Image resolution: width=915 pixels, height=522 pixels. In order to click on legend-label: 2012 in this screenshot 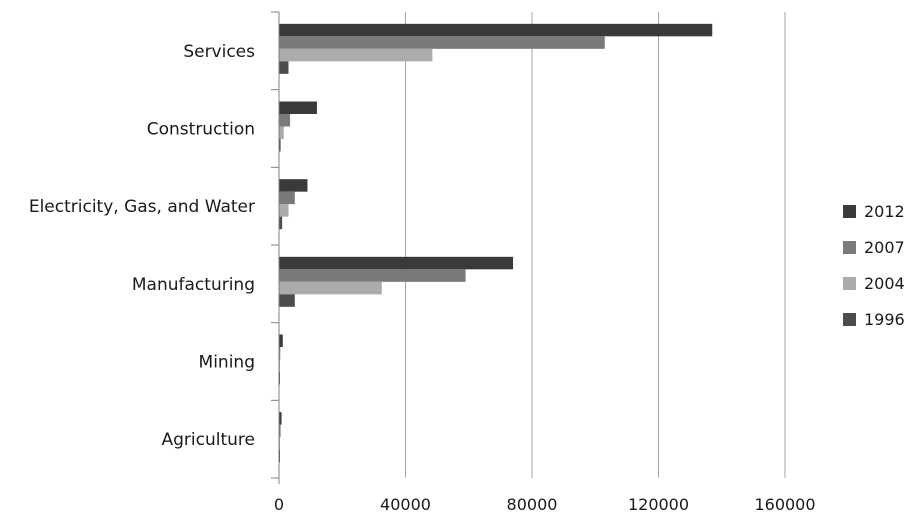, I will do `click(884, 211)`.